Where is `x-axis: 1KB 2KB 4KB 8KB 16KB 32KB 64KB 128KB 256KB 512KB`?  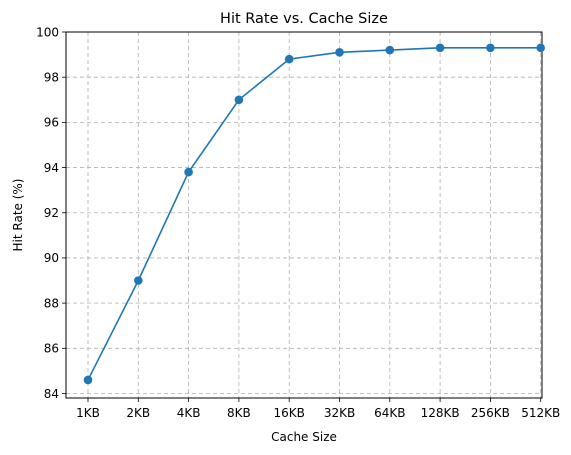
x-axis: 1KB 2KB 4KB 8KB 16KB 32KB 64KB 128KB 256KB 512KB is located at coordinates (318, 409).